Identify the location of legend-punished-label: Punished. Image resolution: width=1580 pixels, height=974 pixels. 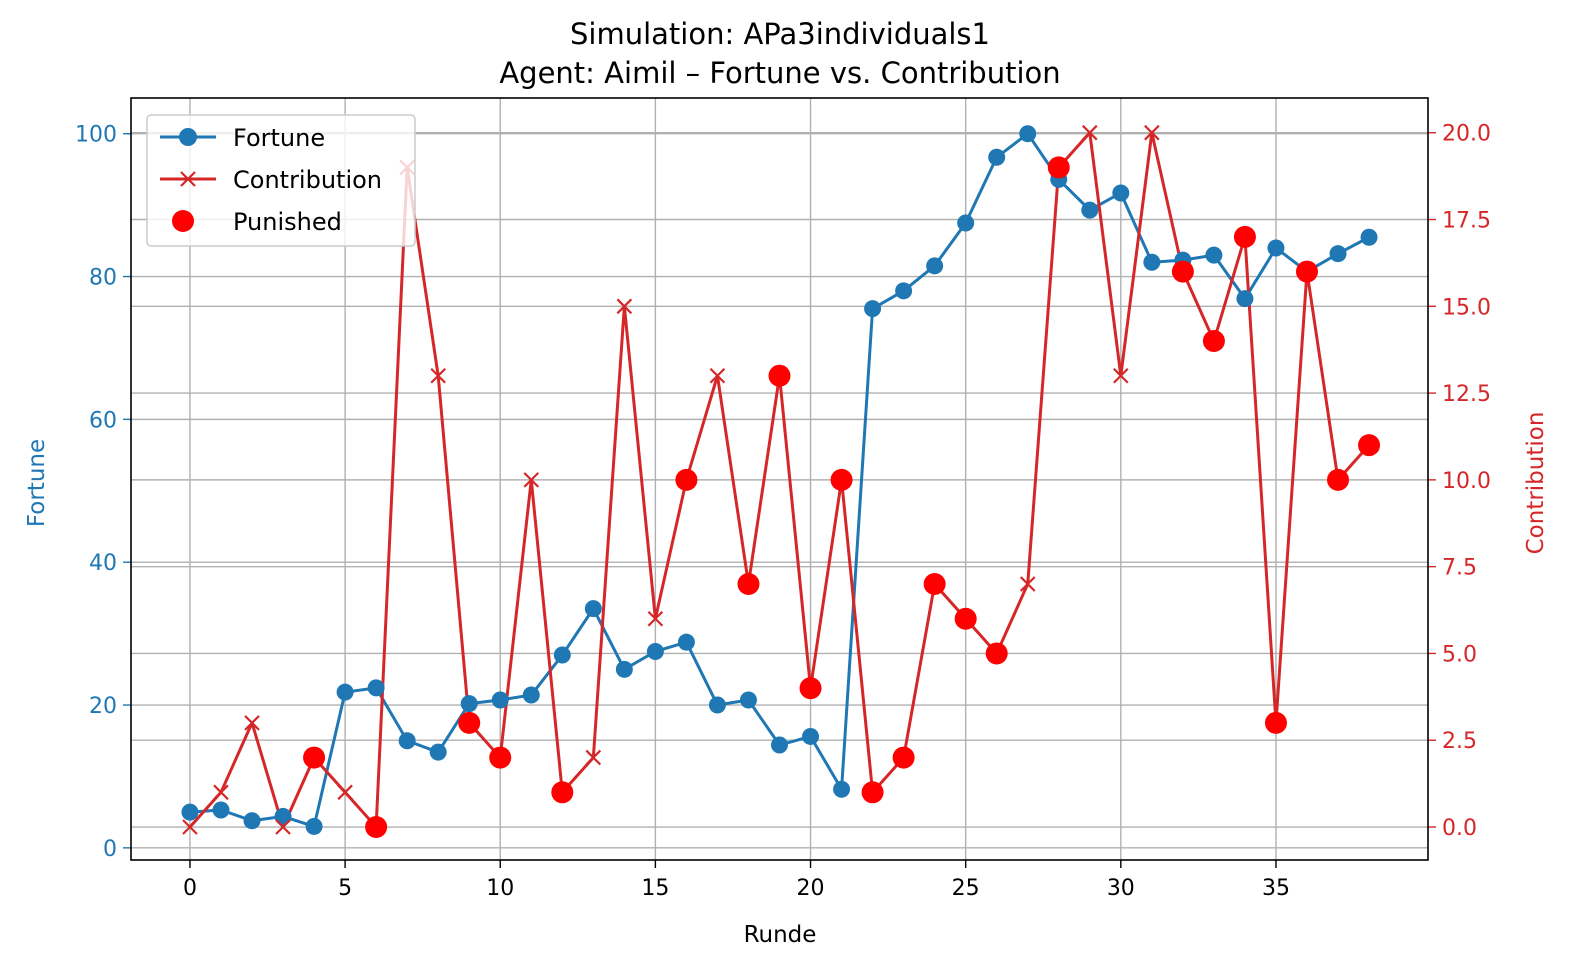
(287, 222).